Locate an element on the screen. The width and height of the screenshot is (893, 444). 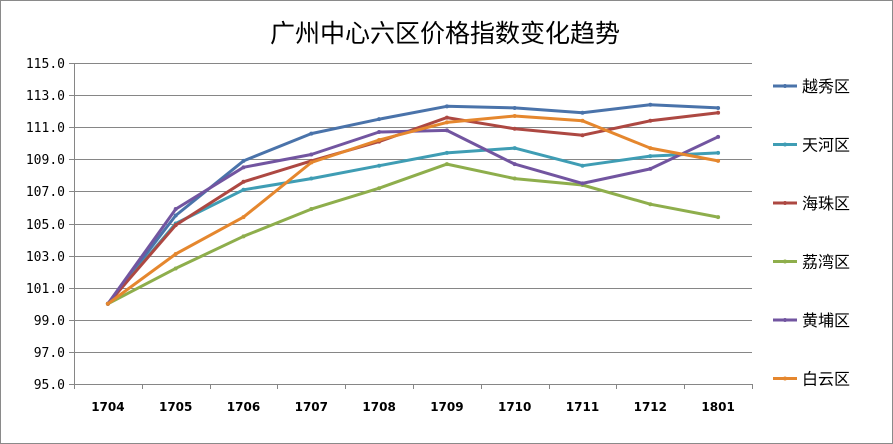
y-tick-label: 113.0 is located at coordinates (45, 96).